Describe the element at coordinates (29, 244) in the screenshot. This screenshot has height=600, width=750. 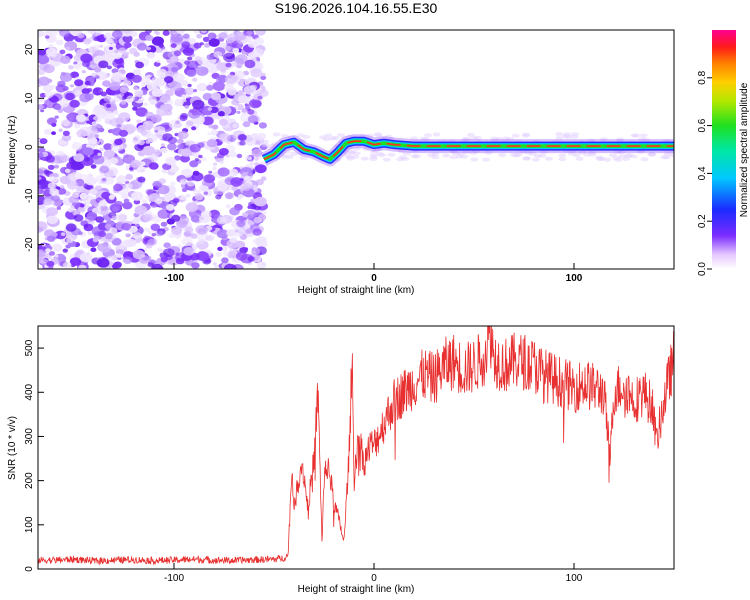
I see `y-tick-label: -20` at that location.